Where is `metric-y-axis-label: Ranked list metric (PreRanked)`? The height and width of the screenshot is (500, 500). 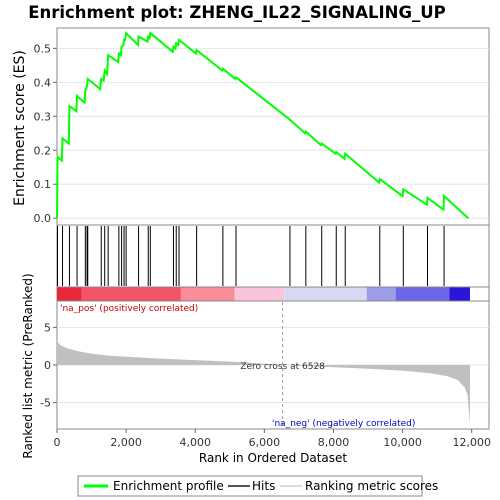 metric-y-axis-label: Ranked list metric (PreRanked) is located at coordinates (28, 365).